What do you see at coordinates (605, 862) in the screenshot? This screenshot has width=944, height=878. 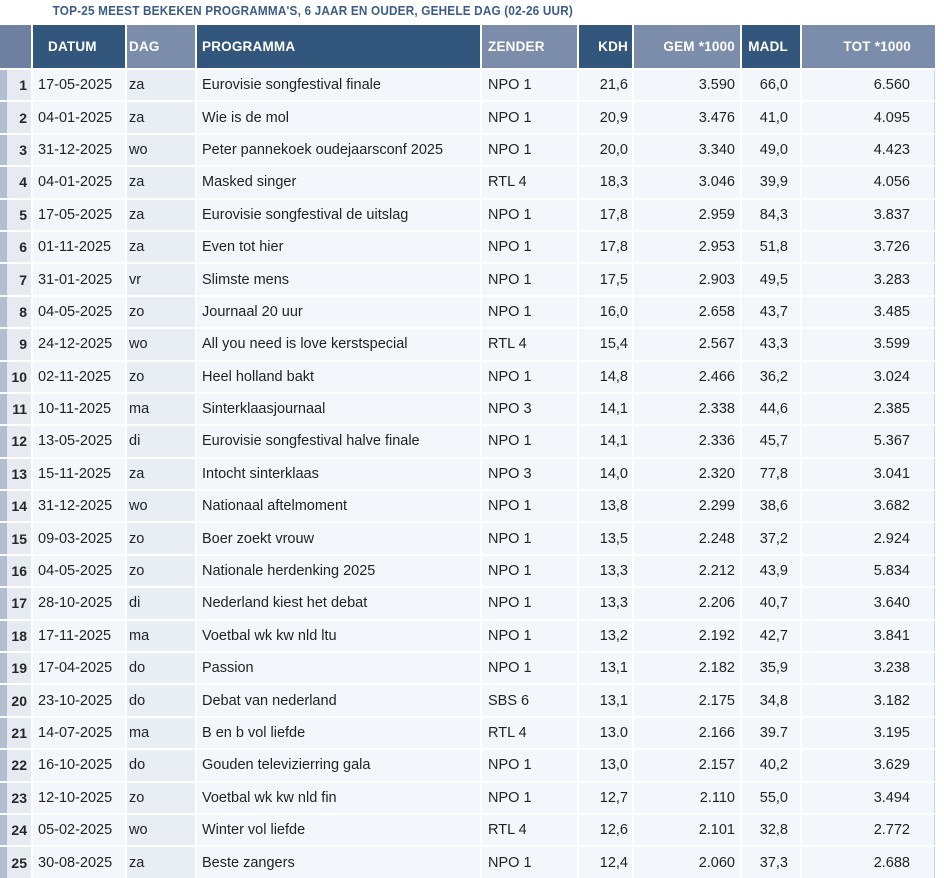 I see `kdh-cell: 12,4` at bounding box center [605, 862].